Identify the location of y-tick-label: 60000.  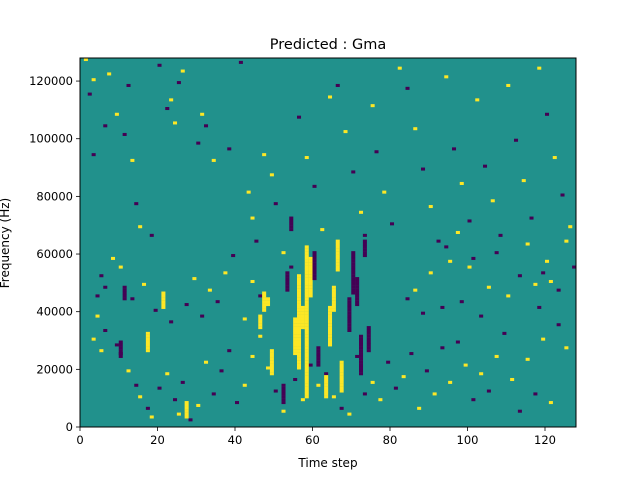
(54, 254).